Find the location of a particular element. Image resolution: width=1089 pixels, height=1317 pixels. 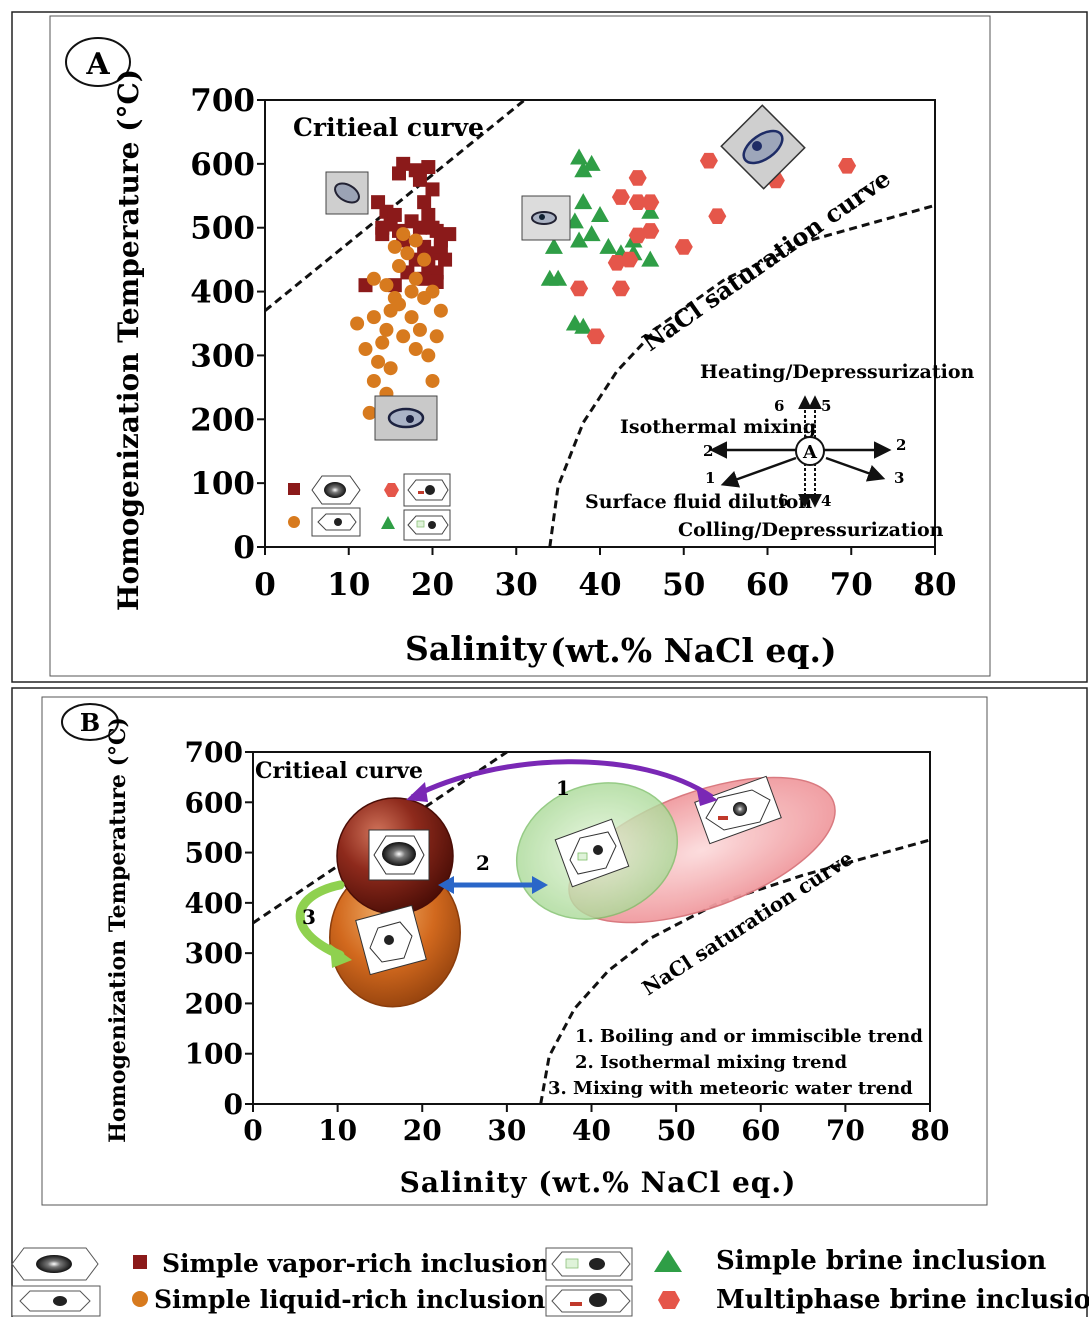

legend-liquid-rich-marker is located at coordinates (140, 1299).